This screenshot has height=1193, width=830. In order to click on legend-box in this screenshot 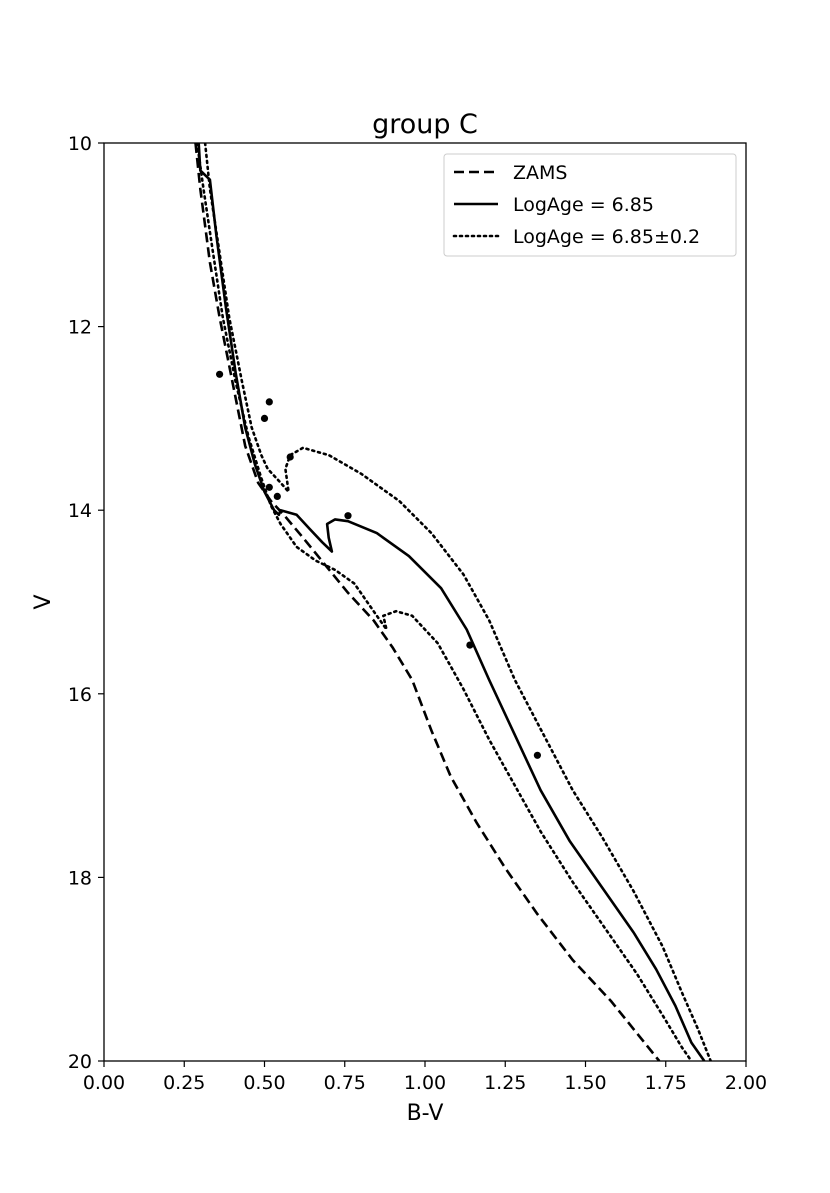, I will do `click(590, 205)`.